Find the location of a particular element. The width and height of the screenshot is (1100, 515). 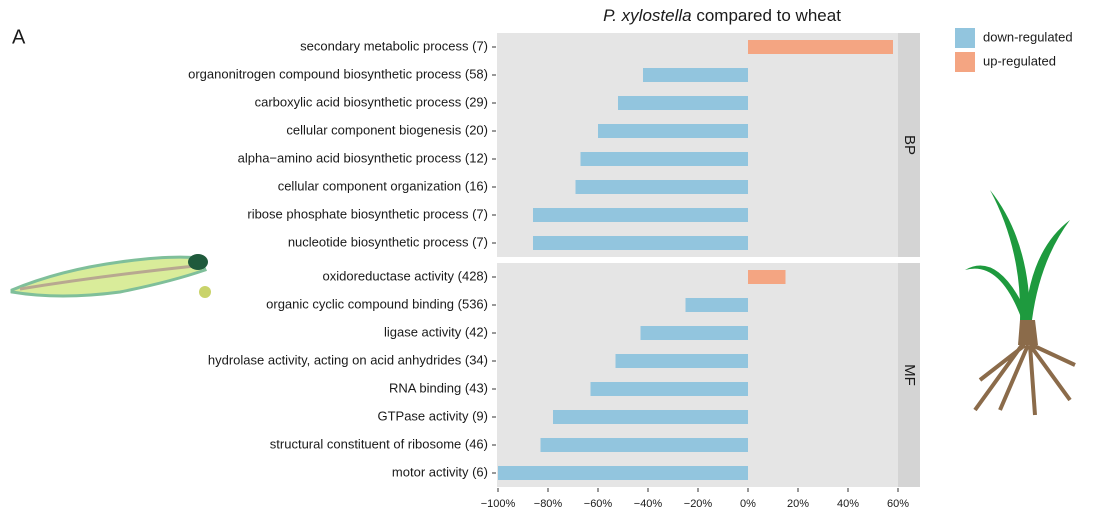

title-italic: P. xylostella is located at coordinates (647, 15).